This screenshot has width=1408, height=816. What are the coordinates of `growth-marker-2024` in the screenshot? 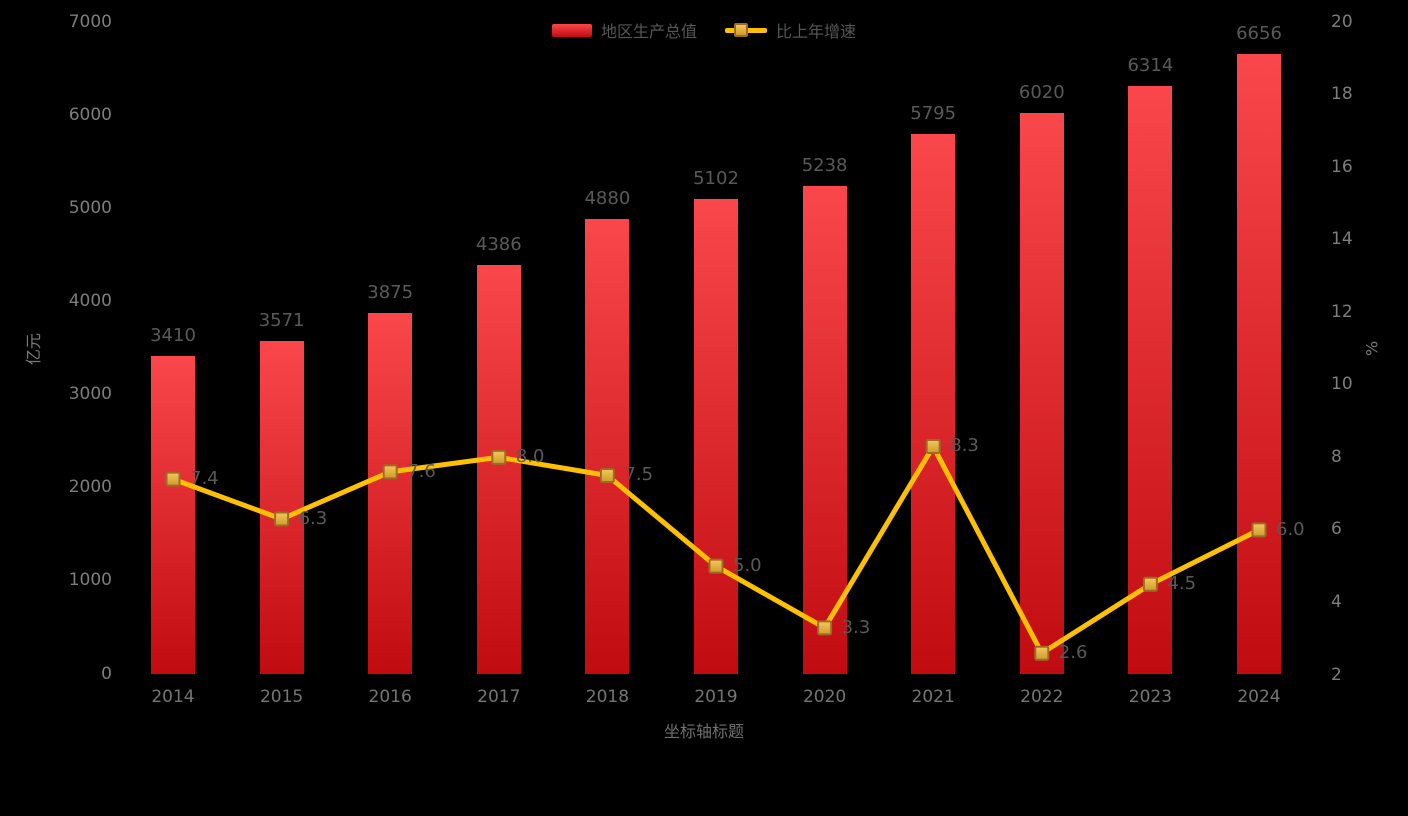 It's located at (1259, 530).